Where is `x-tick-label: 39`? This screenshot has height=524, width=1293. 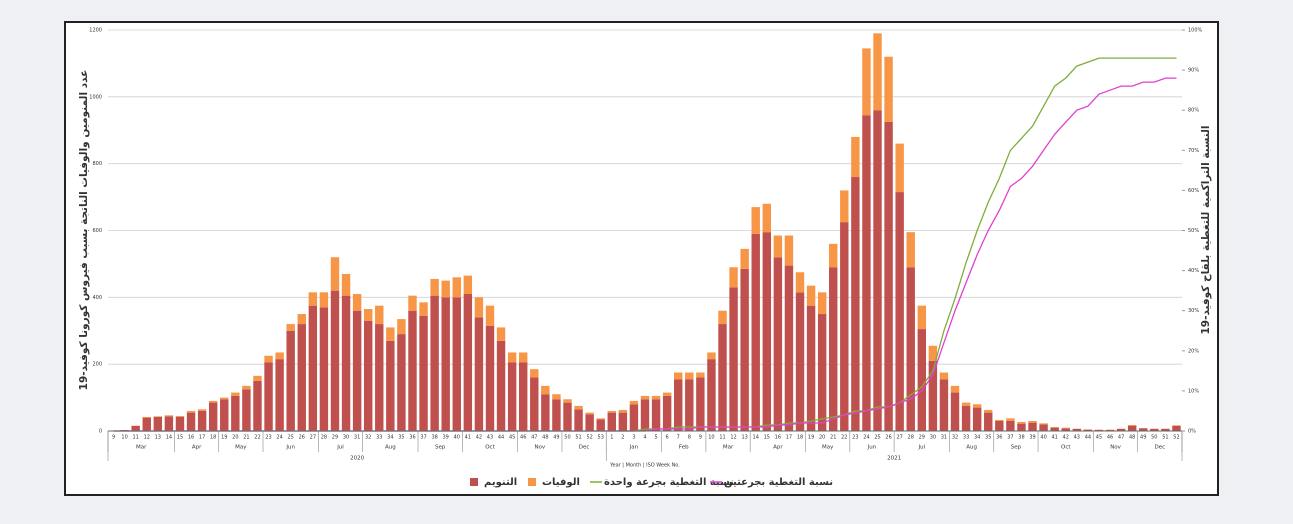 x-tick-label: 39 is located at coordinates (1032, 438).